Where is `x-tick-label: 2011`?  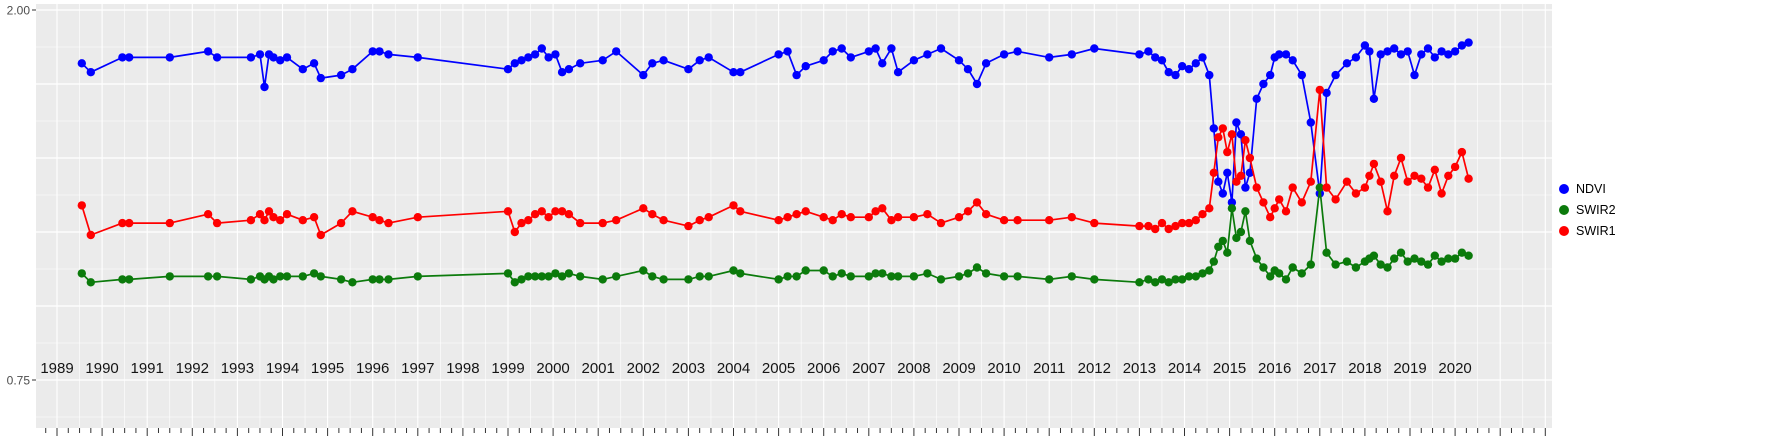
x-tick-label: 2011 is located at coordinates (1049, 368).